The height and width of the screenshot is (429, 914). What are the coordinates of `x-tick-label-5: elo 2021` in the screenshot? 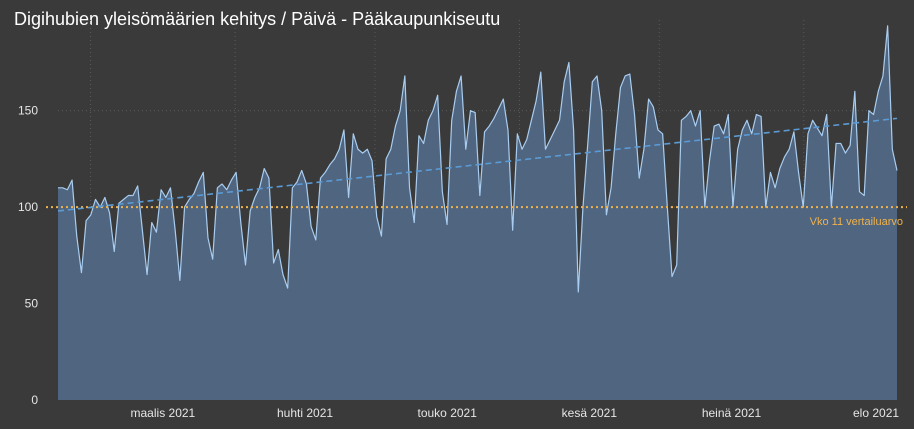 It's located at (876, 413).